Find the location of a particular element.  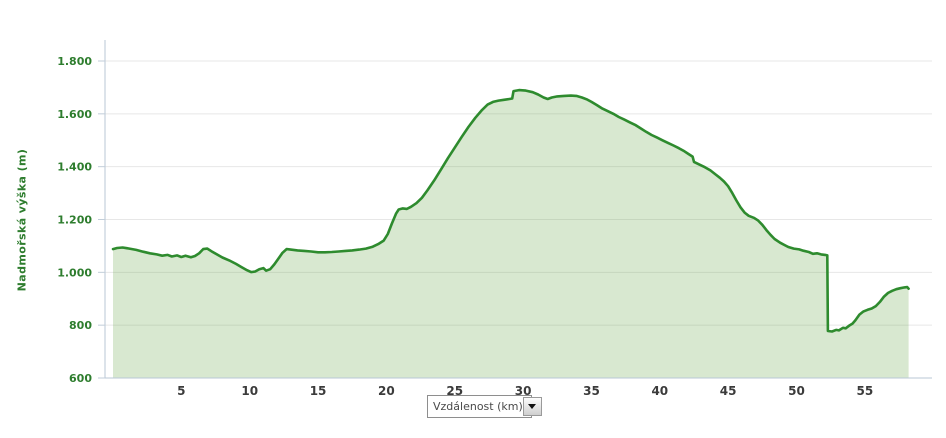

x-tick-label: 40 is located at coordinates (659, 391).